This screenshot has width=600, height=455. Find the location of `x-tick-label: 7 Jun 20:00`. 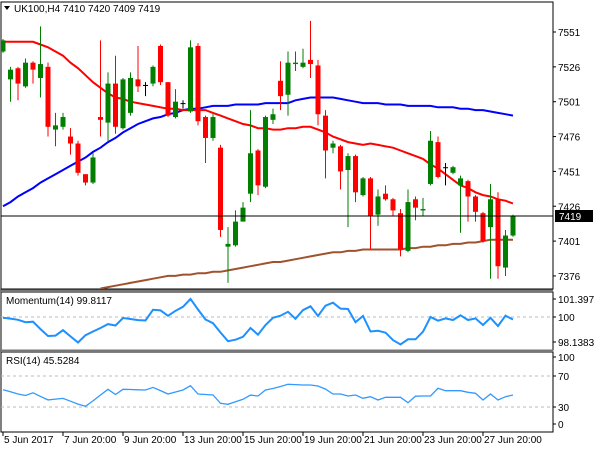

x-tick-label: 7 Jun 20:00 is located at coordinates (90, 440).